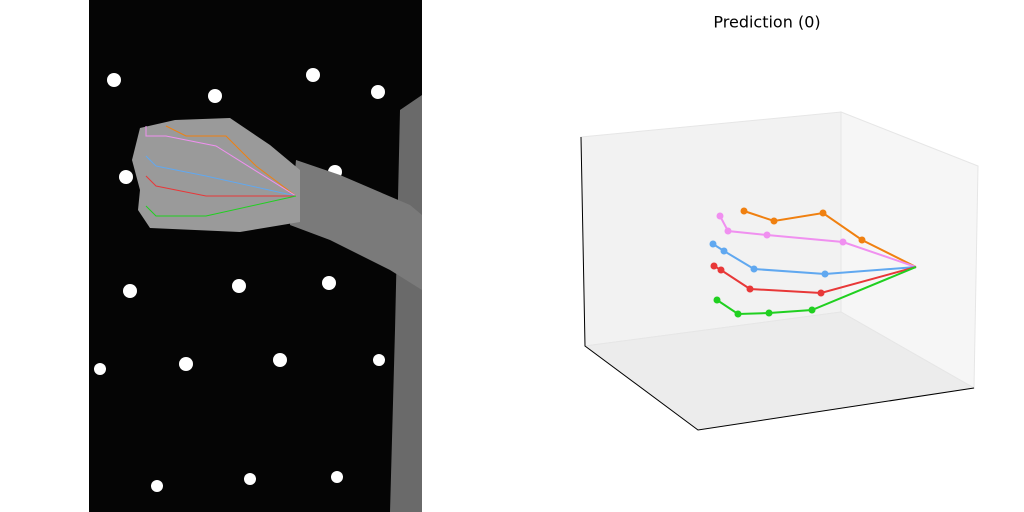  I want to click on keypoints-3d, so click(813, 262).